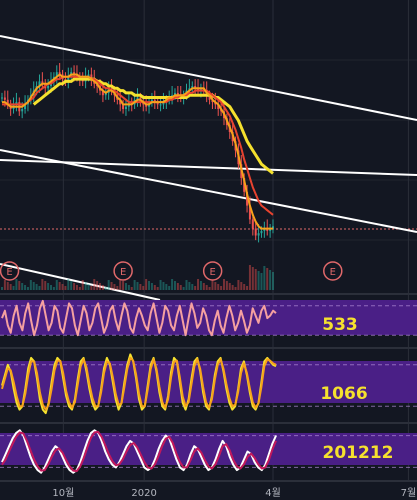  Describe the element at coordinates (358, 453) in the screenshot. I see `oscillator-3-value-label: 201212` at that location.